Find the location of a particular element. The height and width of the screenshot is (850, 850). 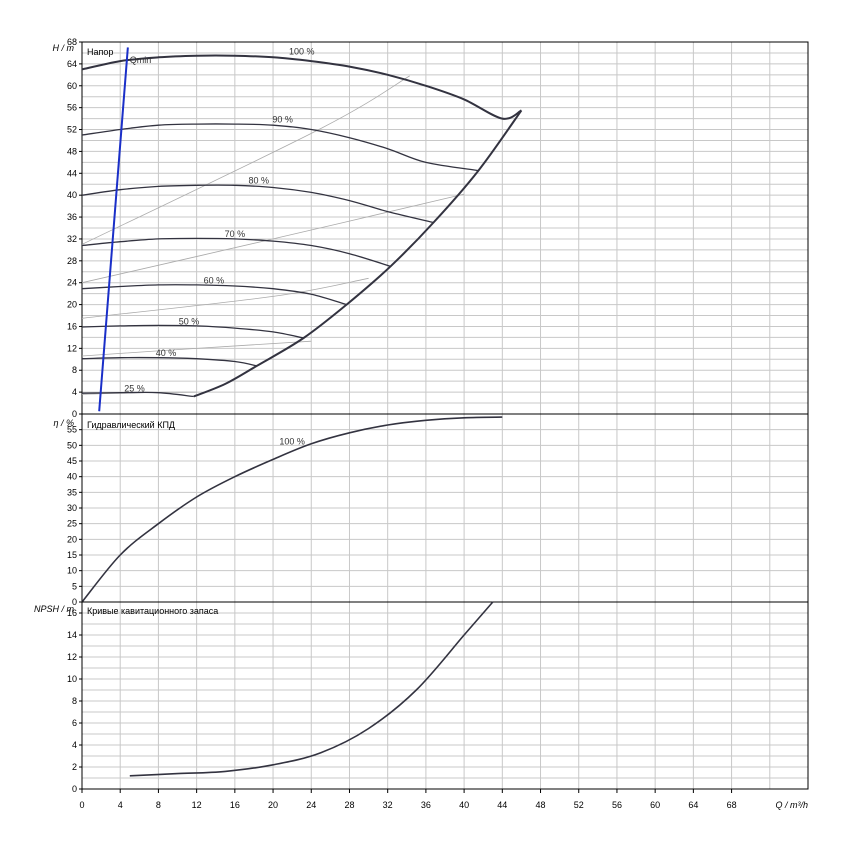

y-tick-label: 64 is located at coordinates (72, 64).